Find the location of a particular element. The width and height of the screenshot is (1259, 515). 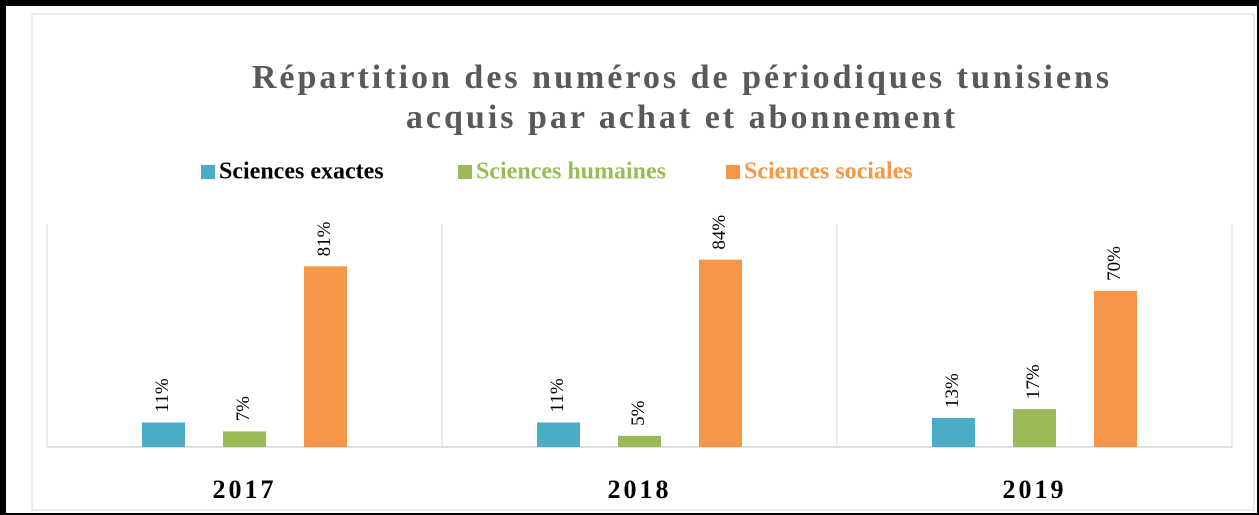

x-tick-label: 2018 is located at coordinates (640, 489).